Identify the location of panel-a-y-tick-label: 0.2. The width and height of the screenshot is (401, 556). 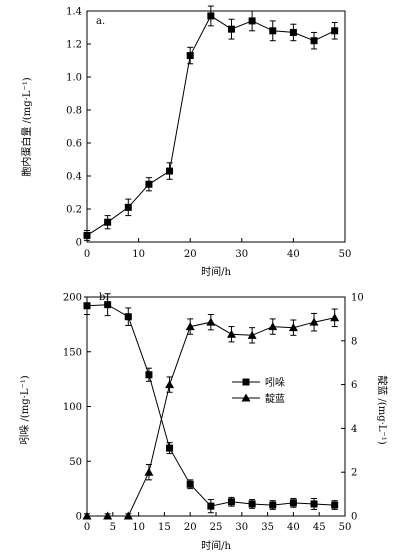
(74, 210).